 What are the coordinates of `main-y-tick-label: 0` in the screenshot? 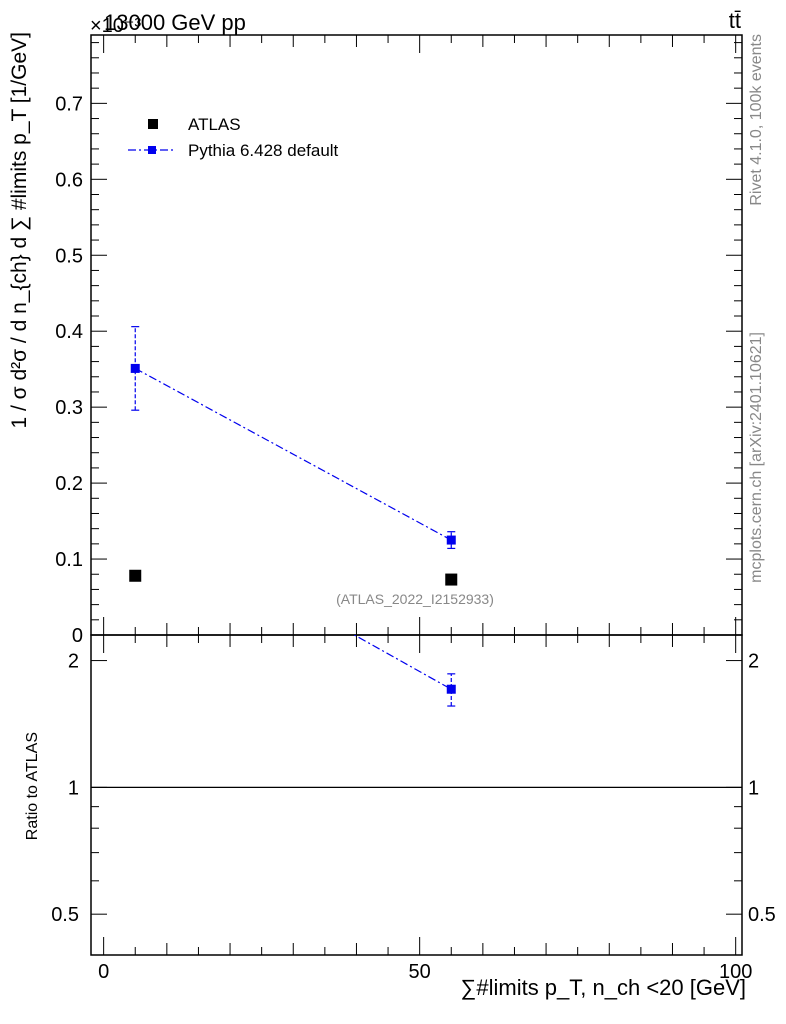 It's located at (77, 636).